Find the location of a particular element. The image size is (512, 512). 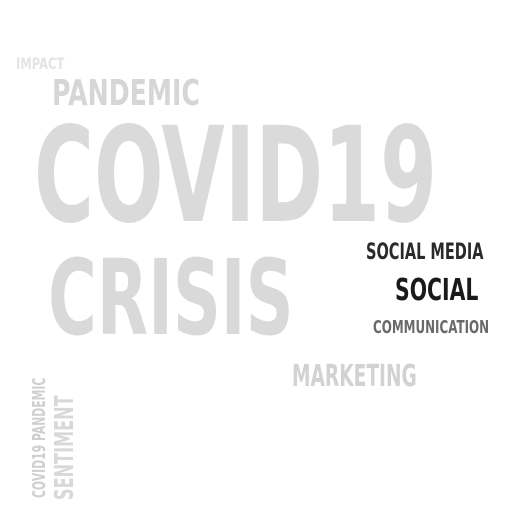

word-covid19-pandemic: COVID19 PANDEMIC is located at coordinates (39, 437).